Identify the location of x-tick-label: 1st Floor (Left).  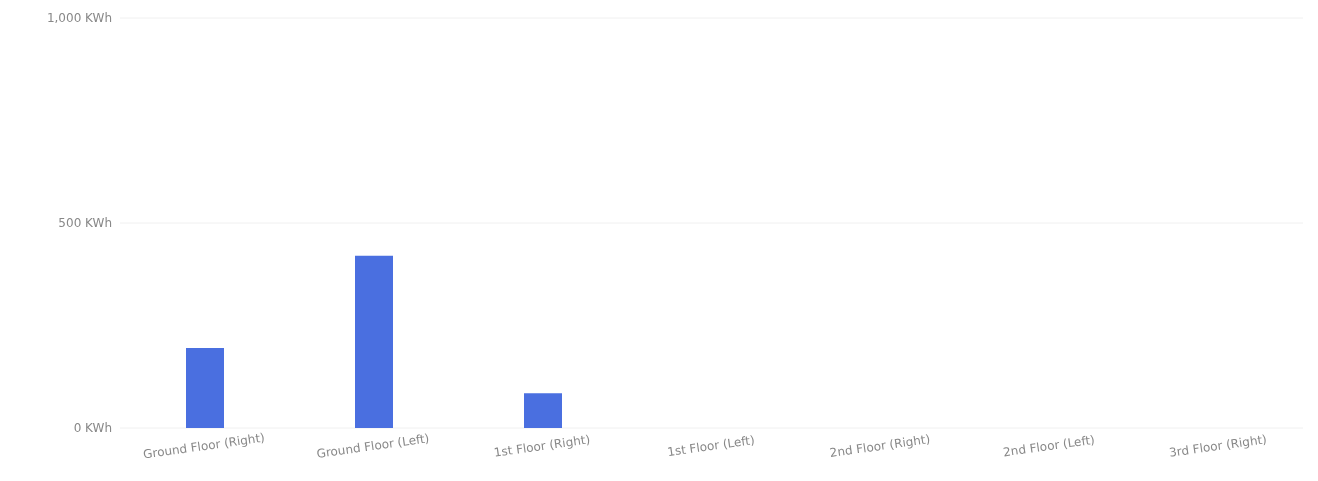
(711, 446).